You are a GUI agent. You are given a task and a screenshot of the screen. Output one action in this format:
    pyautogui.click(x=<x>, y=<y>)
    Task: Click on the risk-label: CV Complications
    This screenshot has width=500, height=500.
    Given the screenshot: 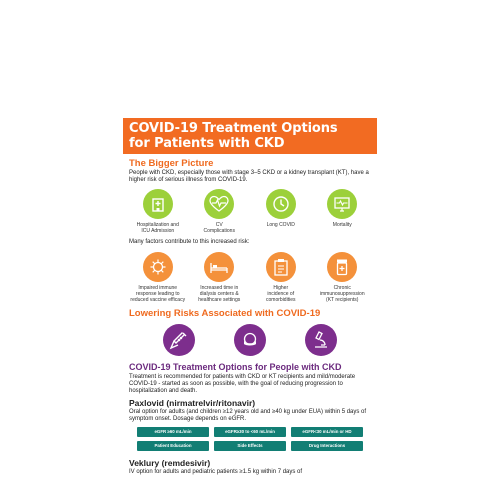 What is the action you would take?
    pyautogui.click(x=219, y=228)
    